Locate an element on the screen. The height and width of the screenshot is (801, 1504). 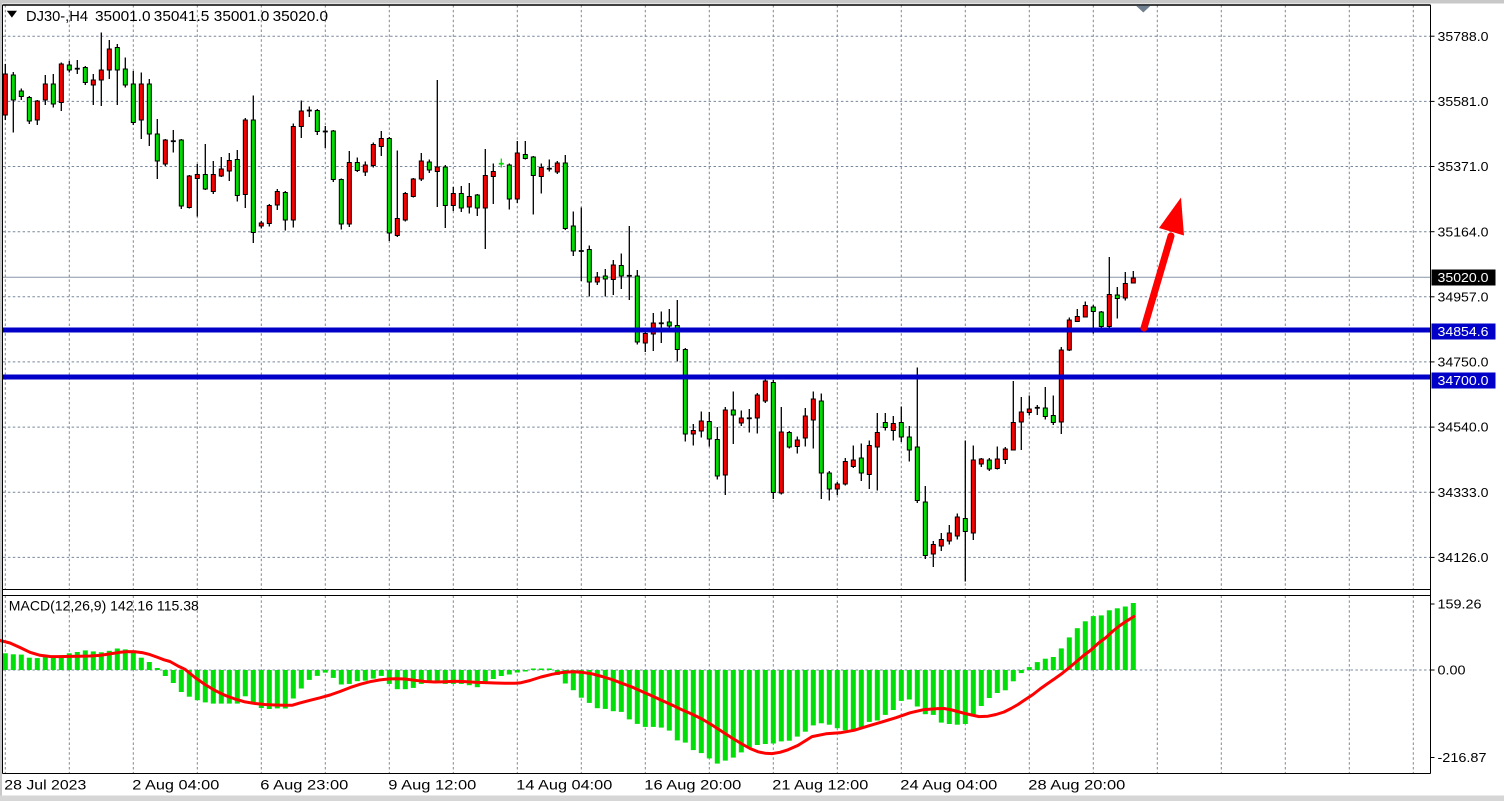
svg-text: 9 Aug 12:00 is located at coordinates (432, 785).